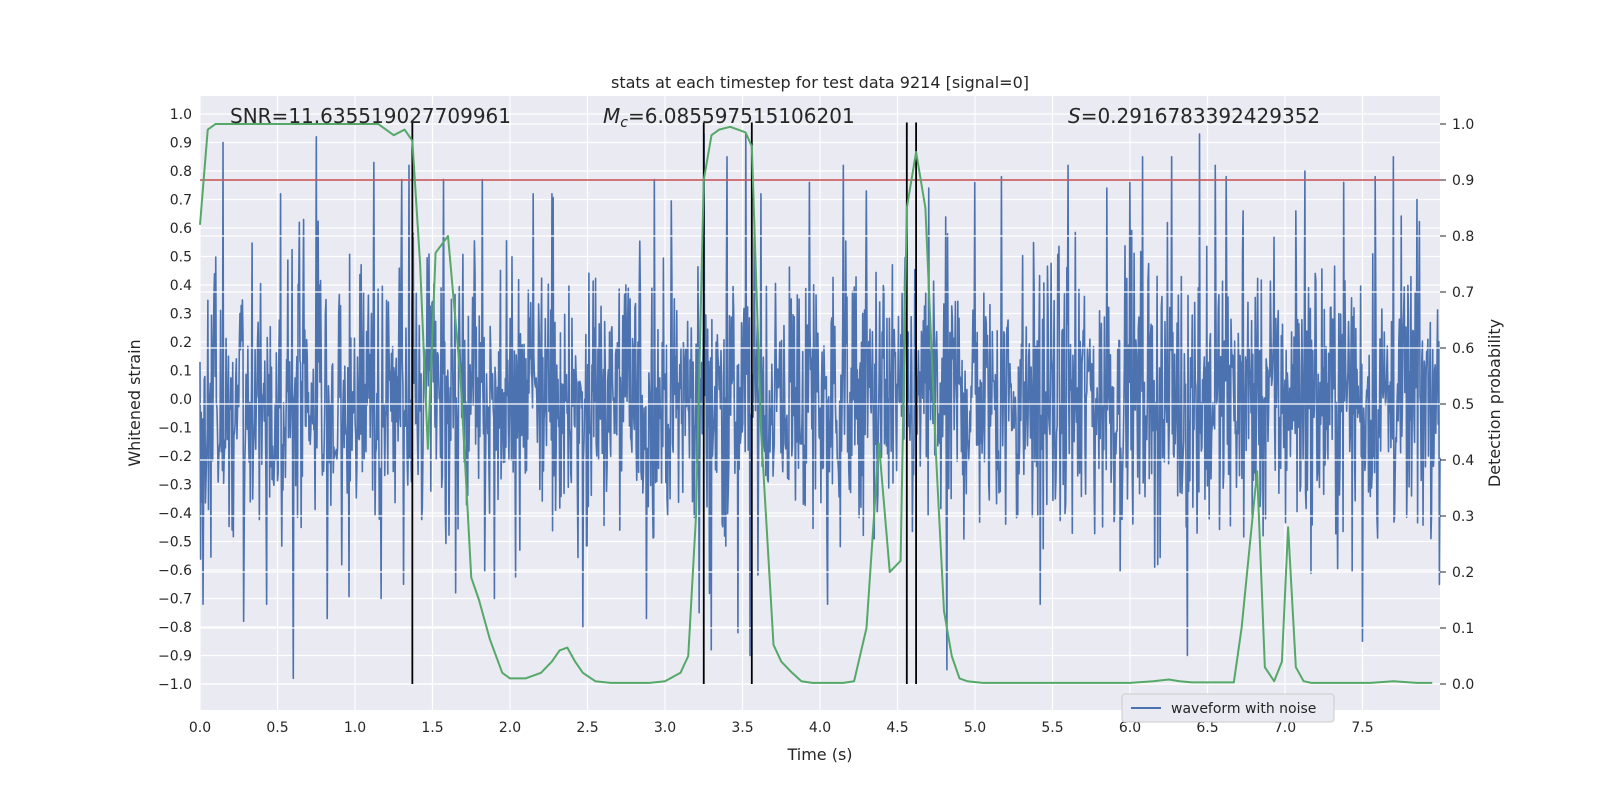 The width and height of the screenshot is (1600, 800). What do you see at coordinates (1494, 403) in the screenshot?
I see `right-y-axis-label: Detection probability` at bounding box center [1494, 403].